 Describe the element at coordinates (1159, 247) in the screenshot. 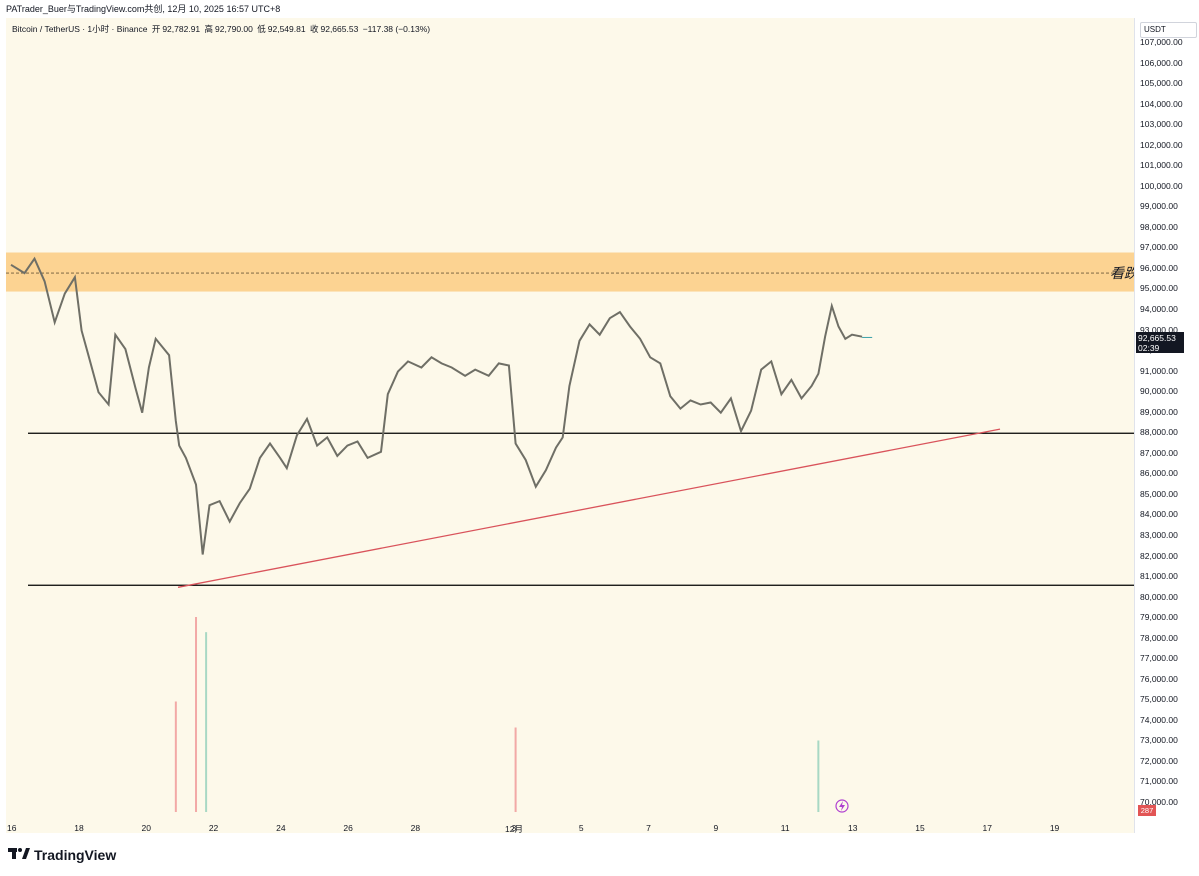

I see `y-tick-label: 97,000.00` at that location.